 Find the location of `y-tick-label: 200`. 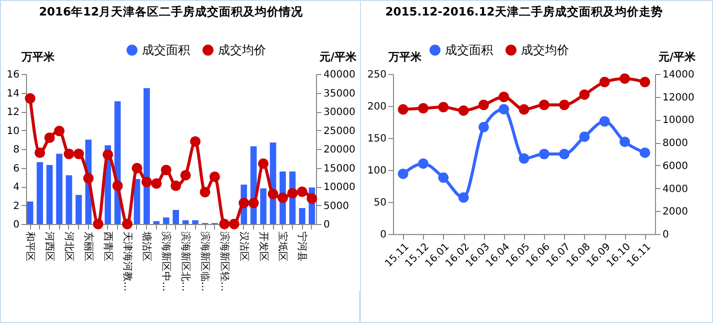

y-tick-label: 200 is located at coordinates (376, 107).